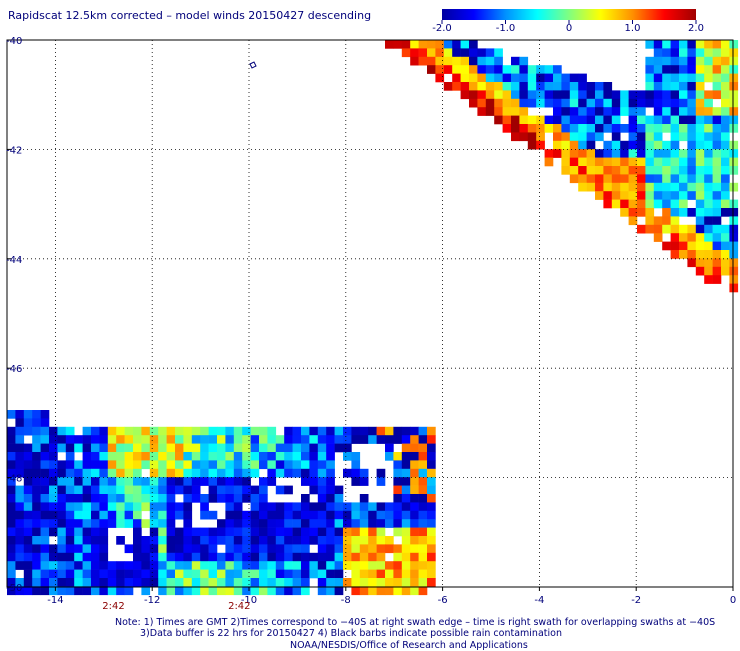  What do you see at coordinates (506, 28) in the screenshot?
I see `colorbar-tick-label: -1.0` at bounding box center [506, 28].